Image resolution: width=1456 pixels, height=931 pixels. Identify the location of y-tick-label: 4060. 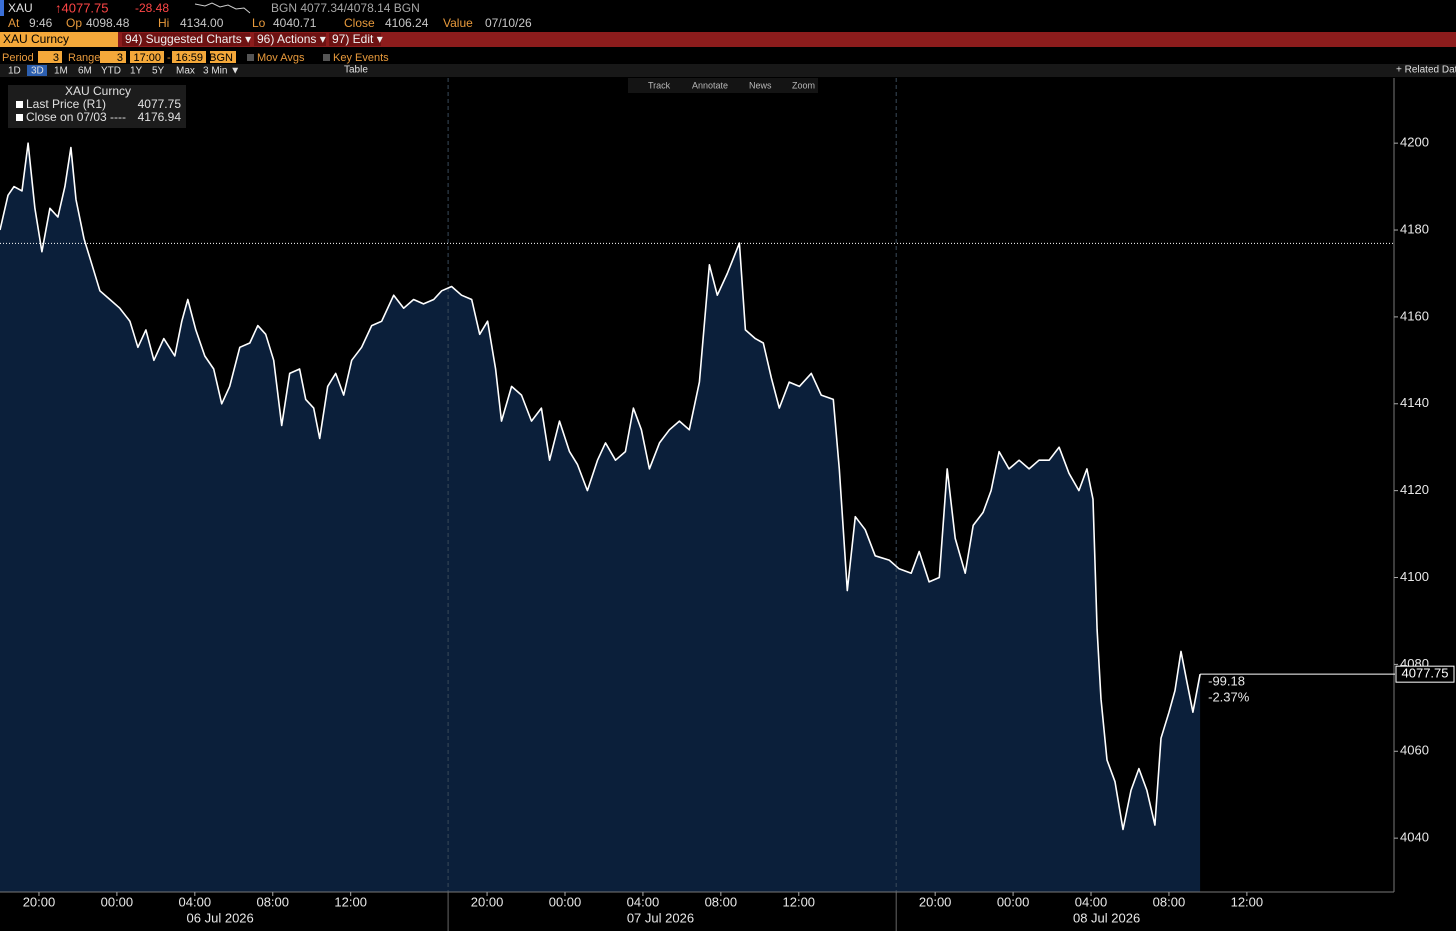
(1414, 750).